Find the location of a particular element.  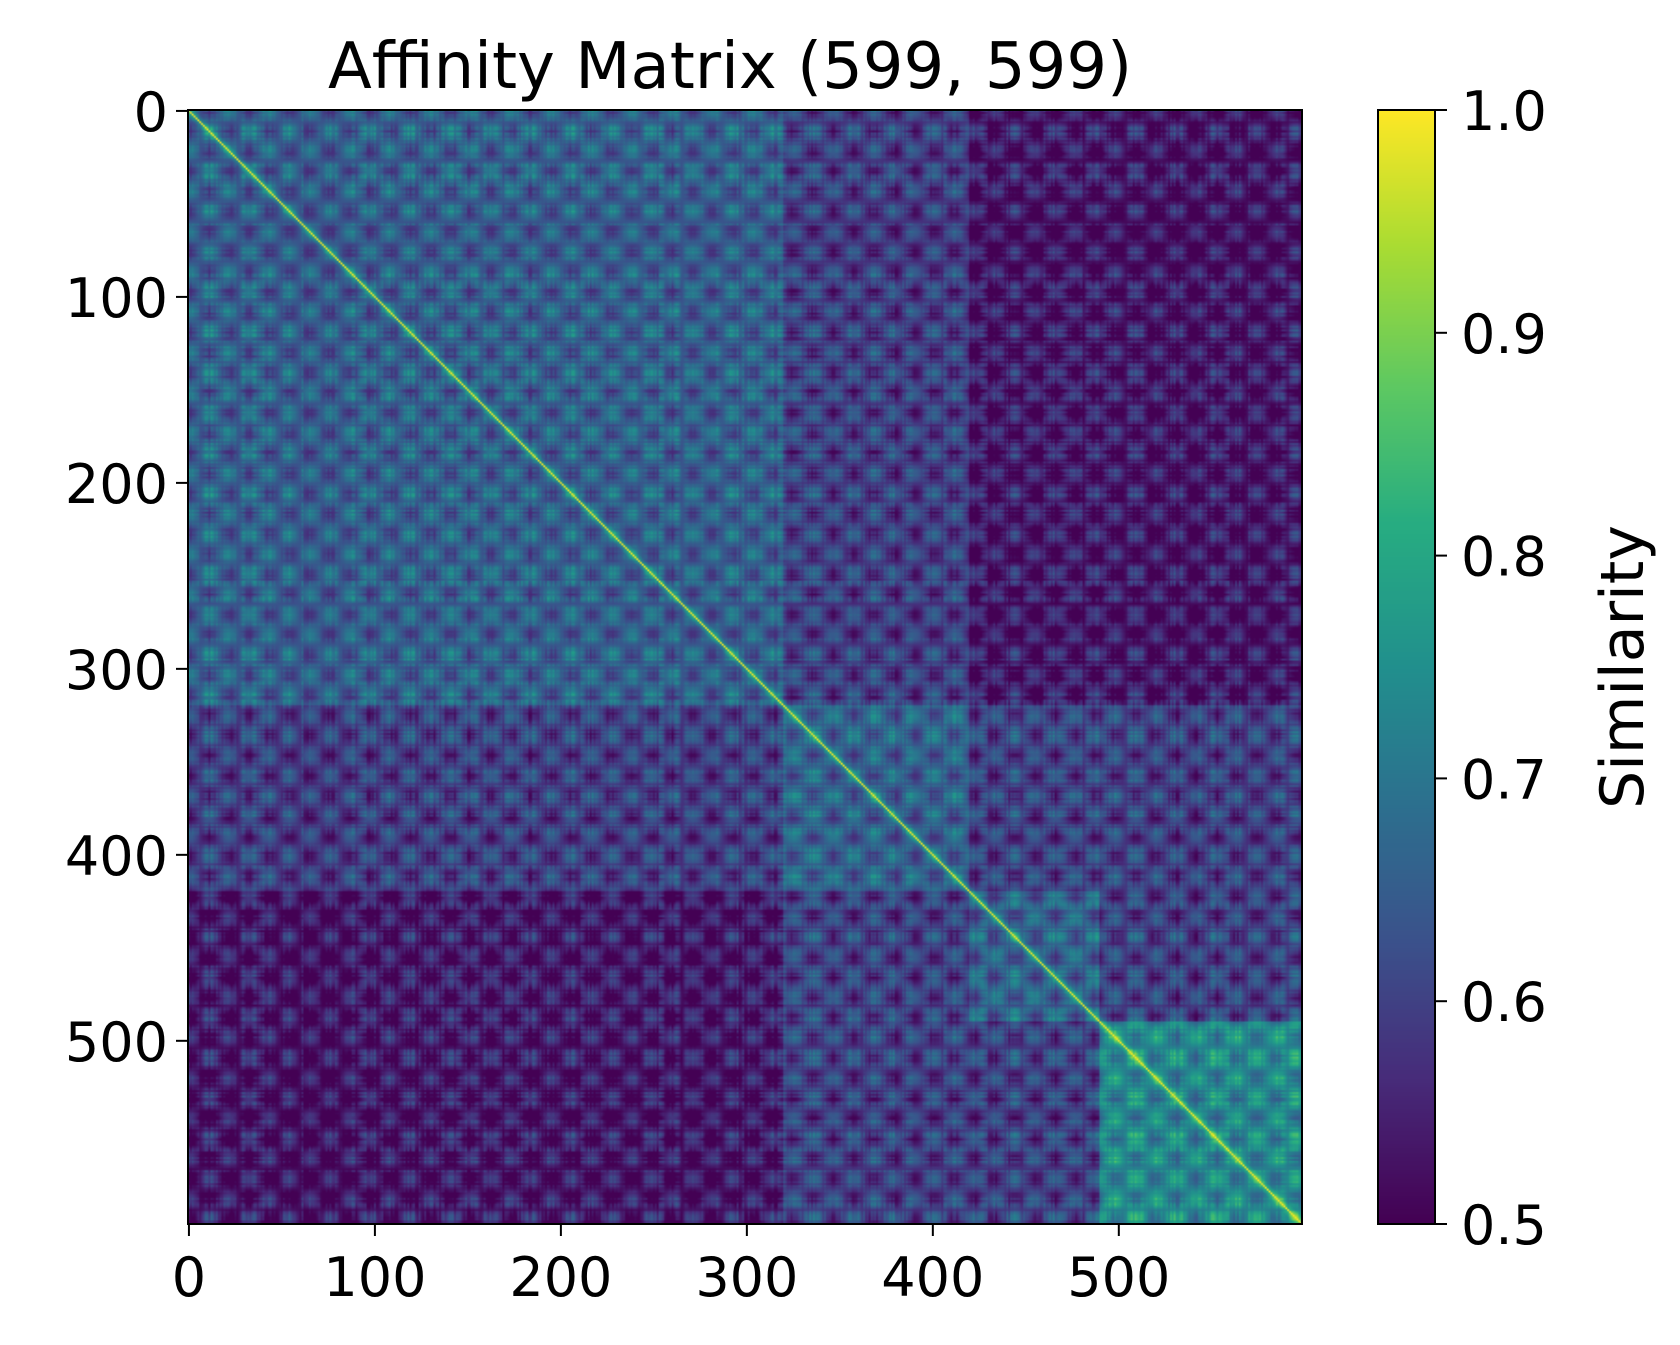

x-tick-label: 200 is located at coordinates (560, 1277).